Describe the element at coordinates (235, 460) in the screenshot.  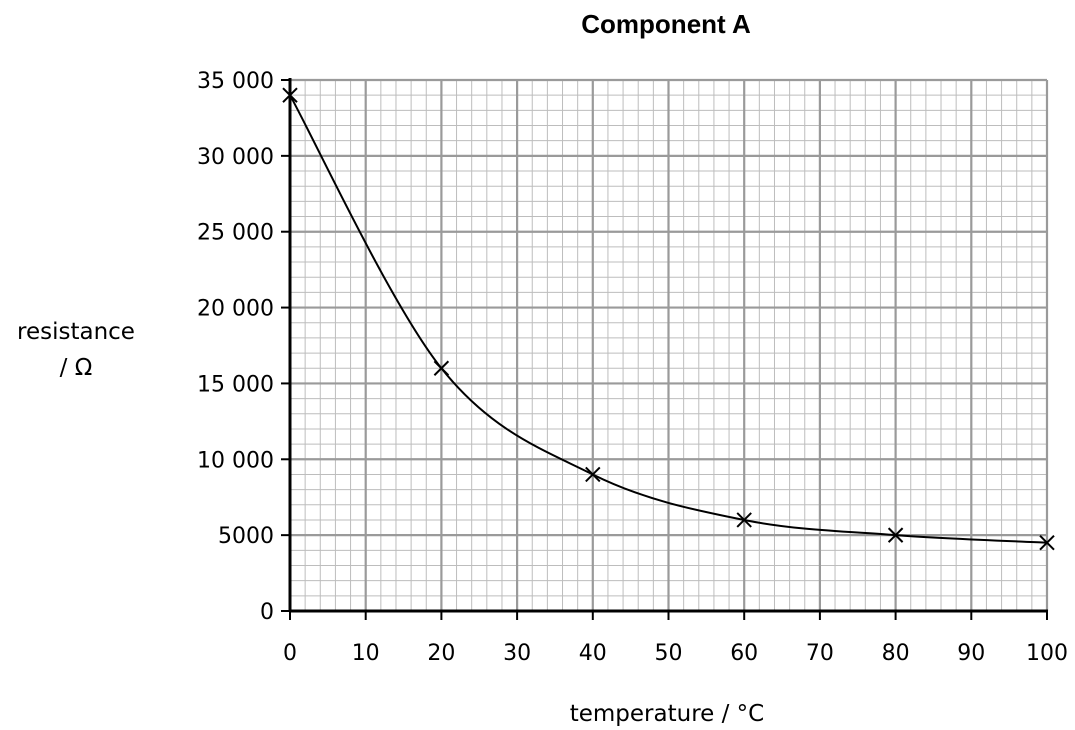
I see `y-tick-label: 10 000` at that location.